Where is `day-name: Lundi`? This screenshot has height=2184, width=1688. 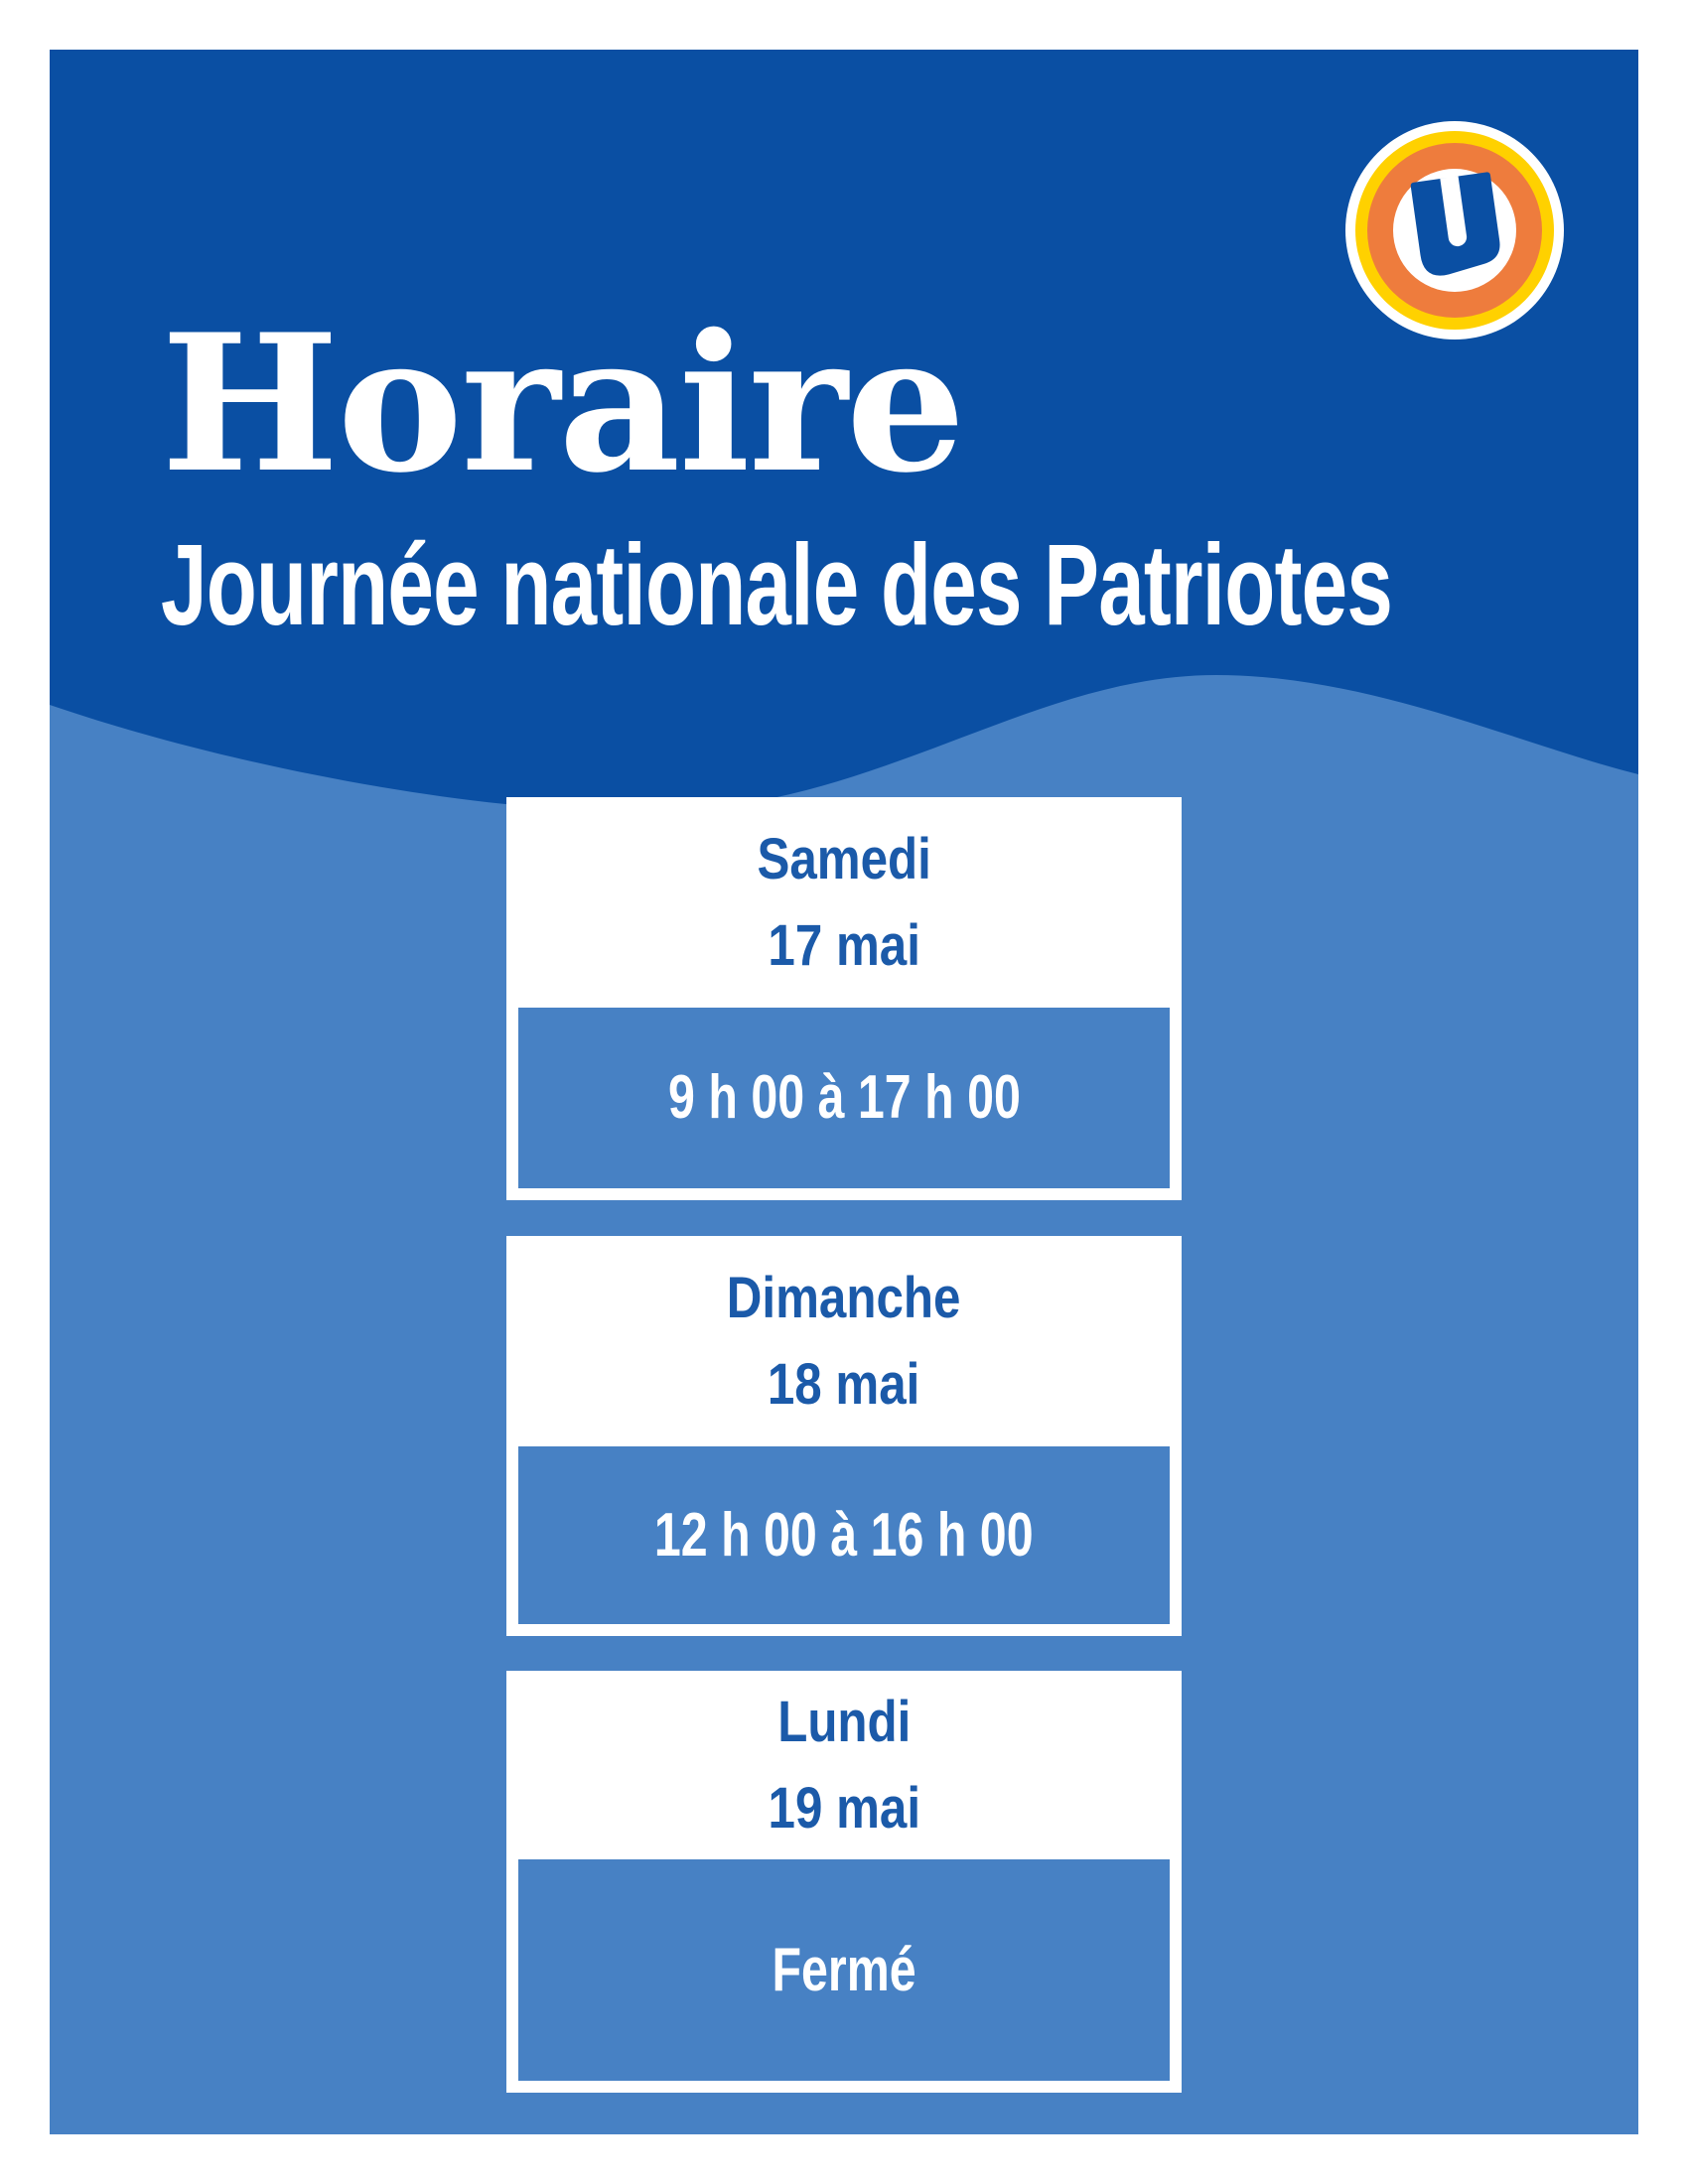
day-name: Lundi is located at coordinates (844, 1722).